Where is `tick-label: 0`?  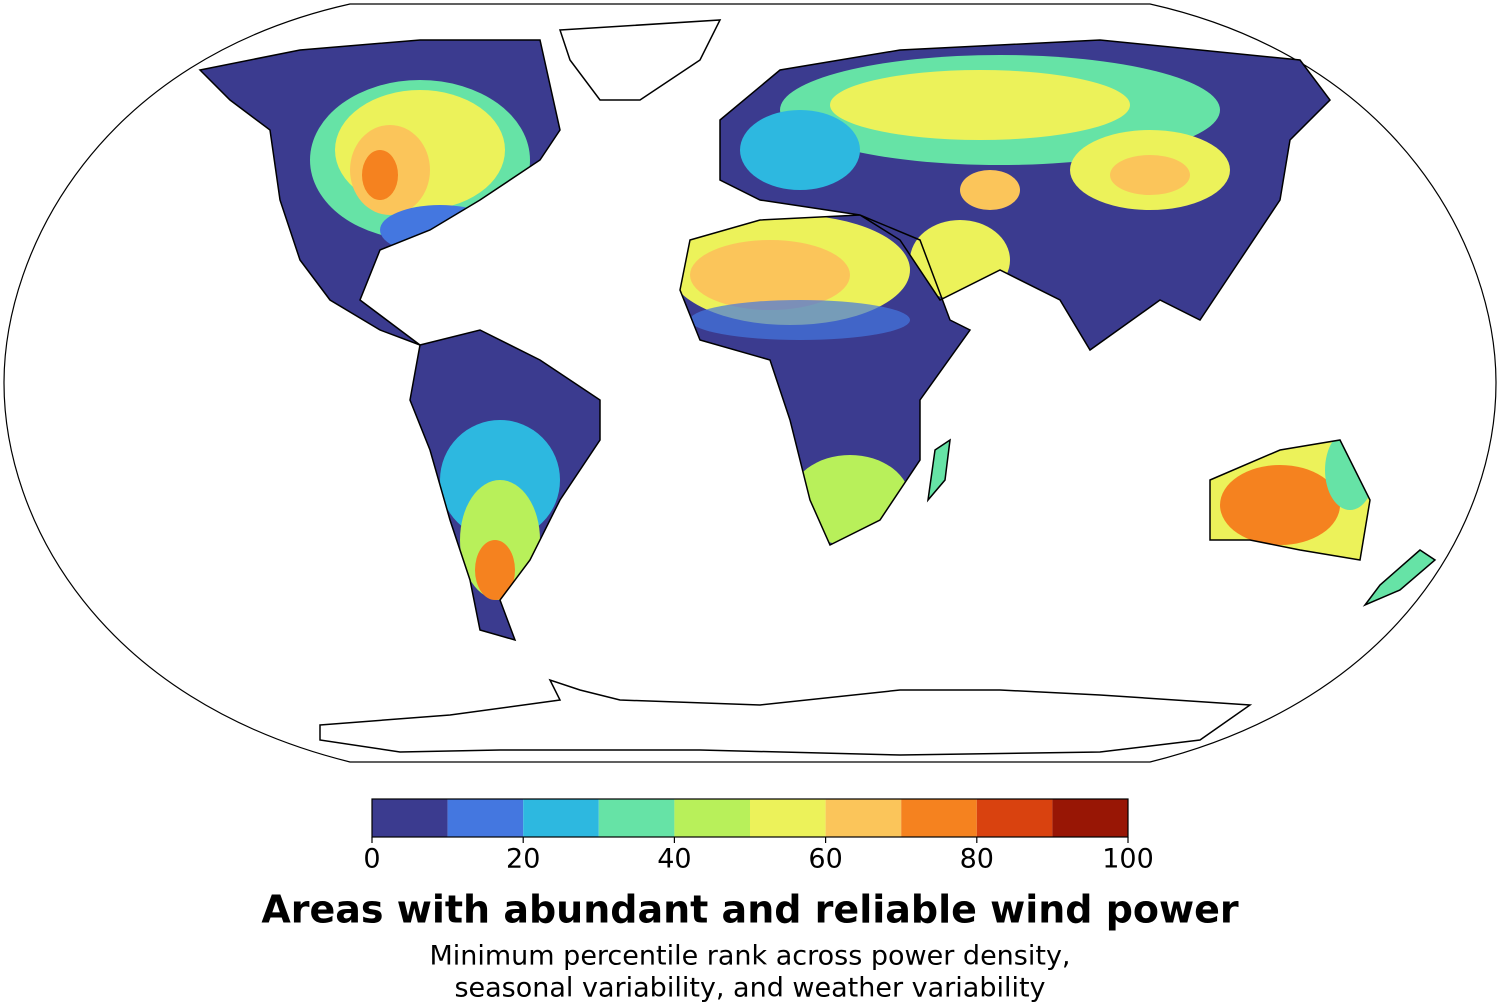 tick-label: 0 is located at coordinates (371, 859).